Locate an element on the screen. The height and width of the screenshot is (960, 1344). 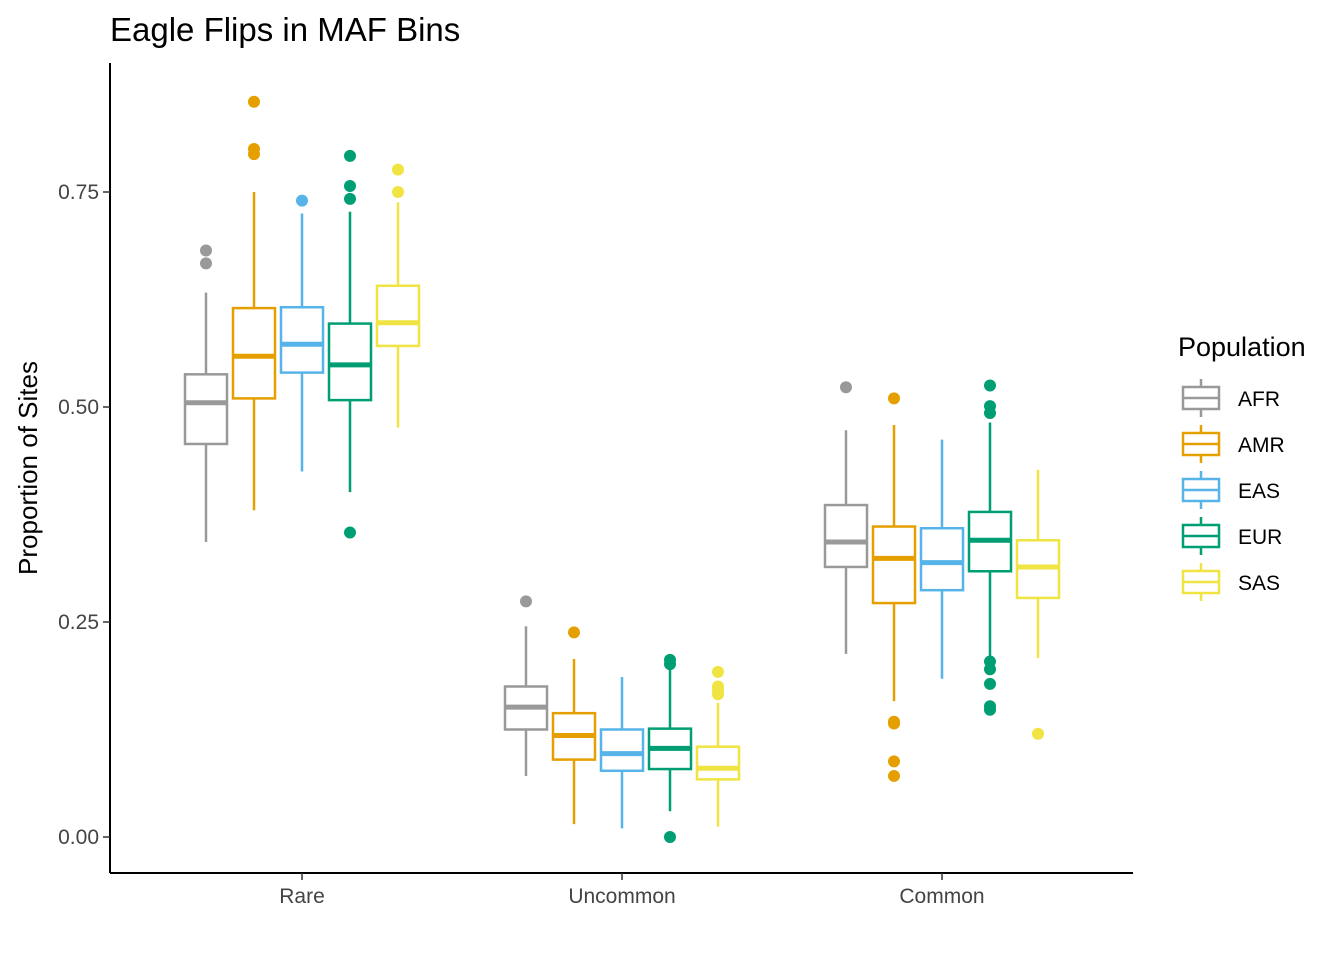
legend-item-eas: EAS is located at coordinates (1230, 490).